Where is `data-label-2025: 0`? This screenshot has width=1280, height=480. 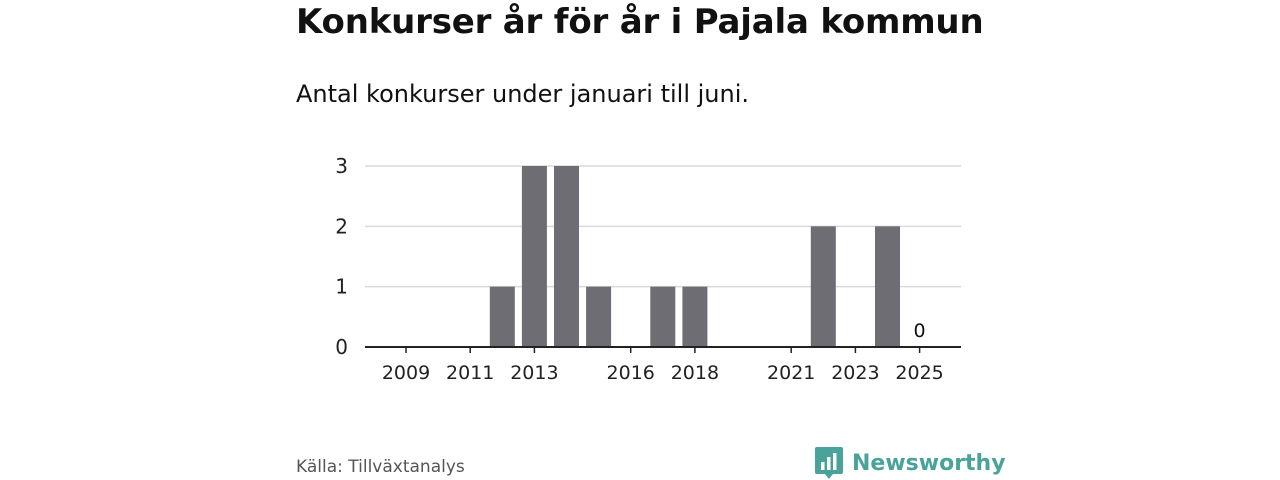
data-label-2025: 0 is located at coordinates (920, 331).